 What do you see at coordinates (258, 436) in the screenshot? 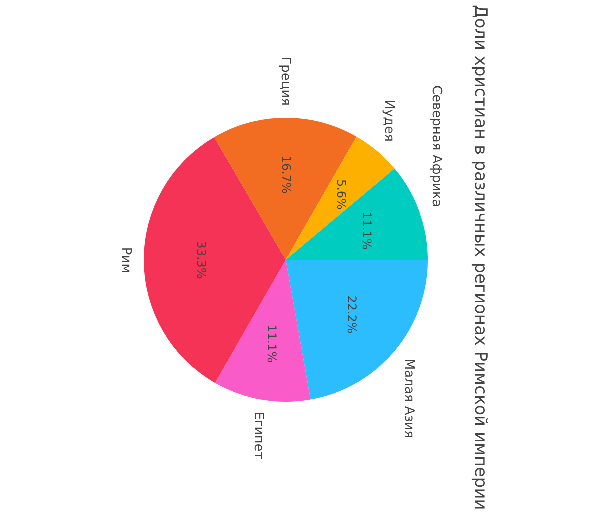
I see `slice-label: Египет` at bounding box center [258, 436].